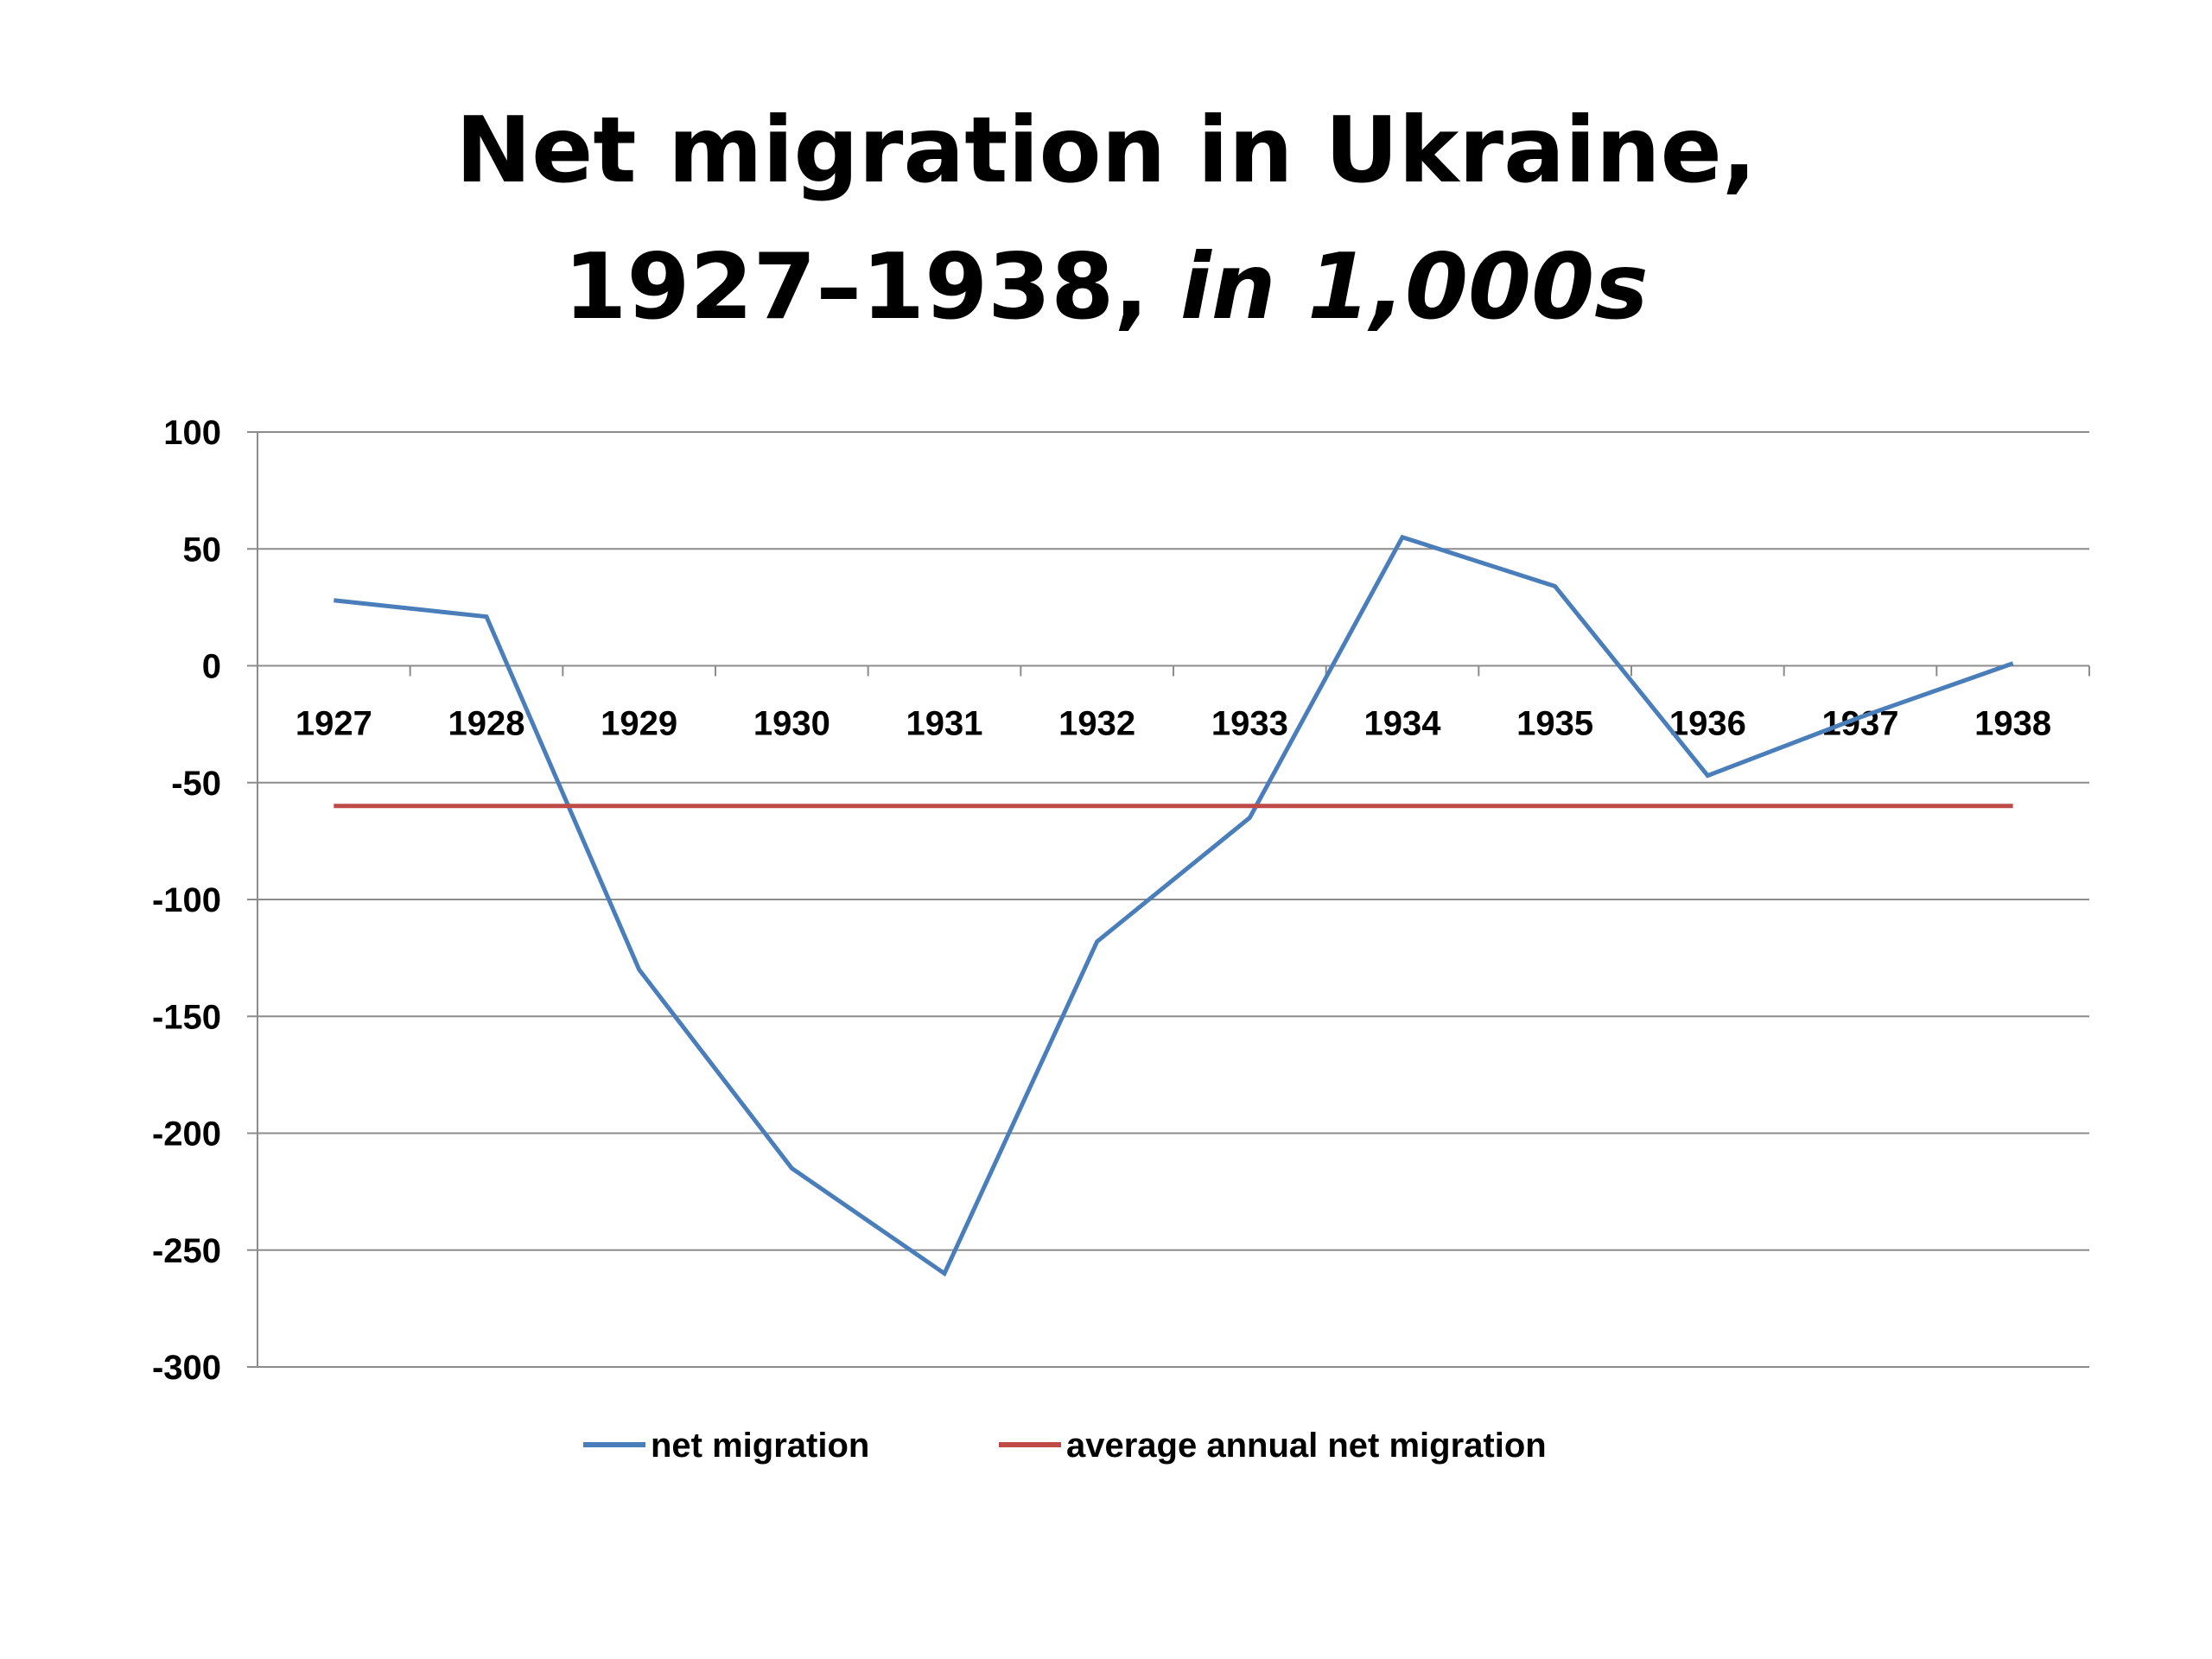  I want to click on x-tick-label: 1929, so click(639, 724).